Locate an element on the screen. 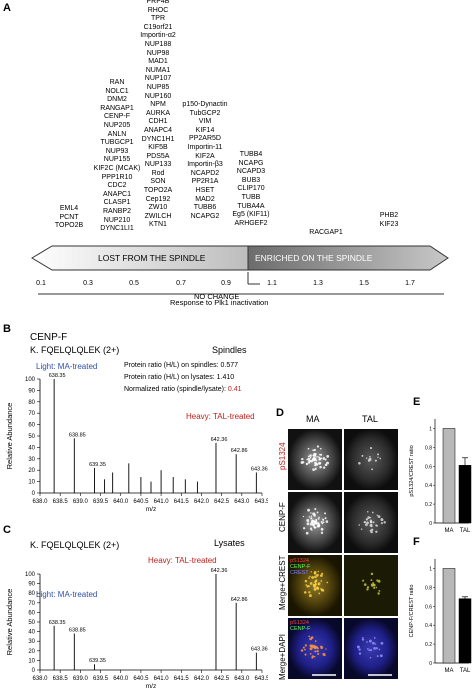 The height and width of the screenshot is (692, 474). x-tick-label: 642.5 is located at coordinates (222, 502).